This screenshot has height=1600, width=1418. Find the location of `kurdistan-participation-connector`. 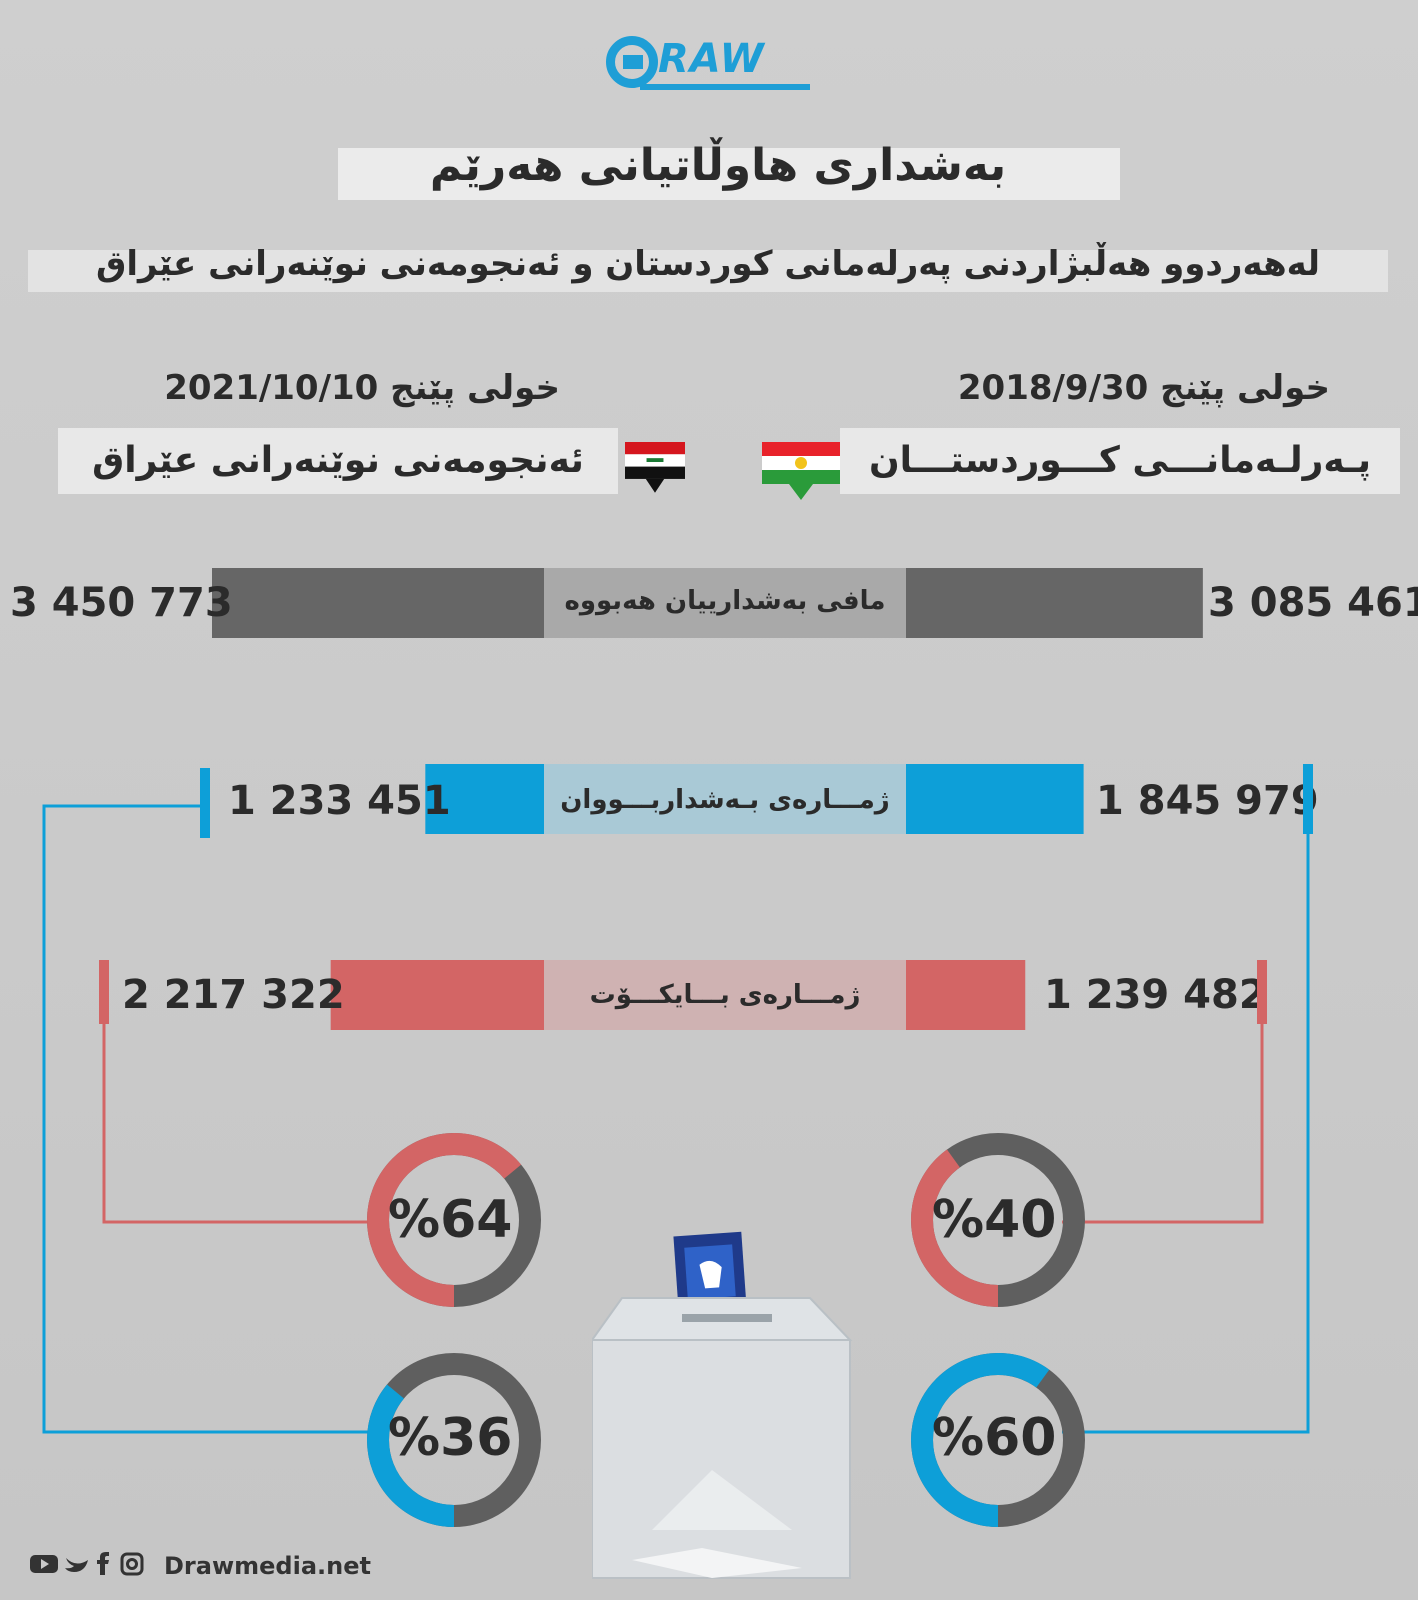

kurdistan-participation-connector is located at coordinates (1186, 1103).